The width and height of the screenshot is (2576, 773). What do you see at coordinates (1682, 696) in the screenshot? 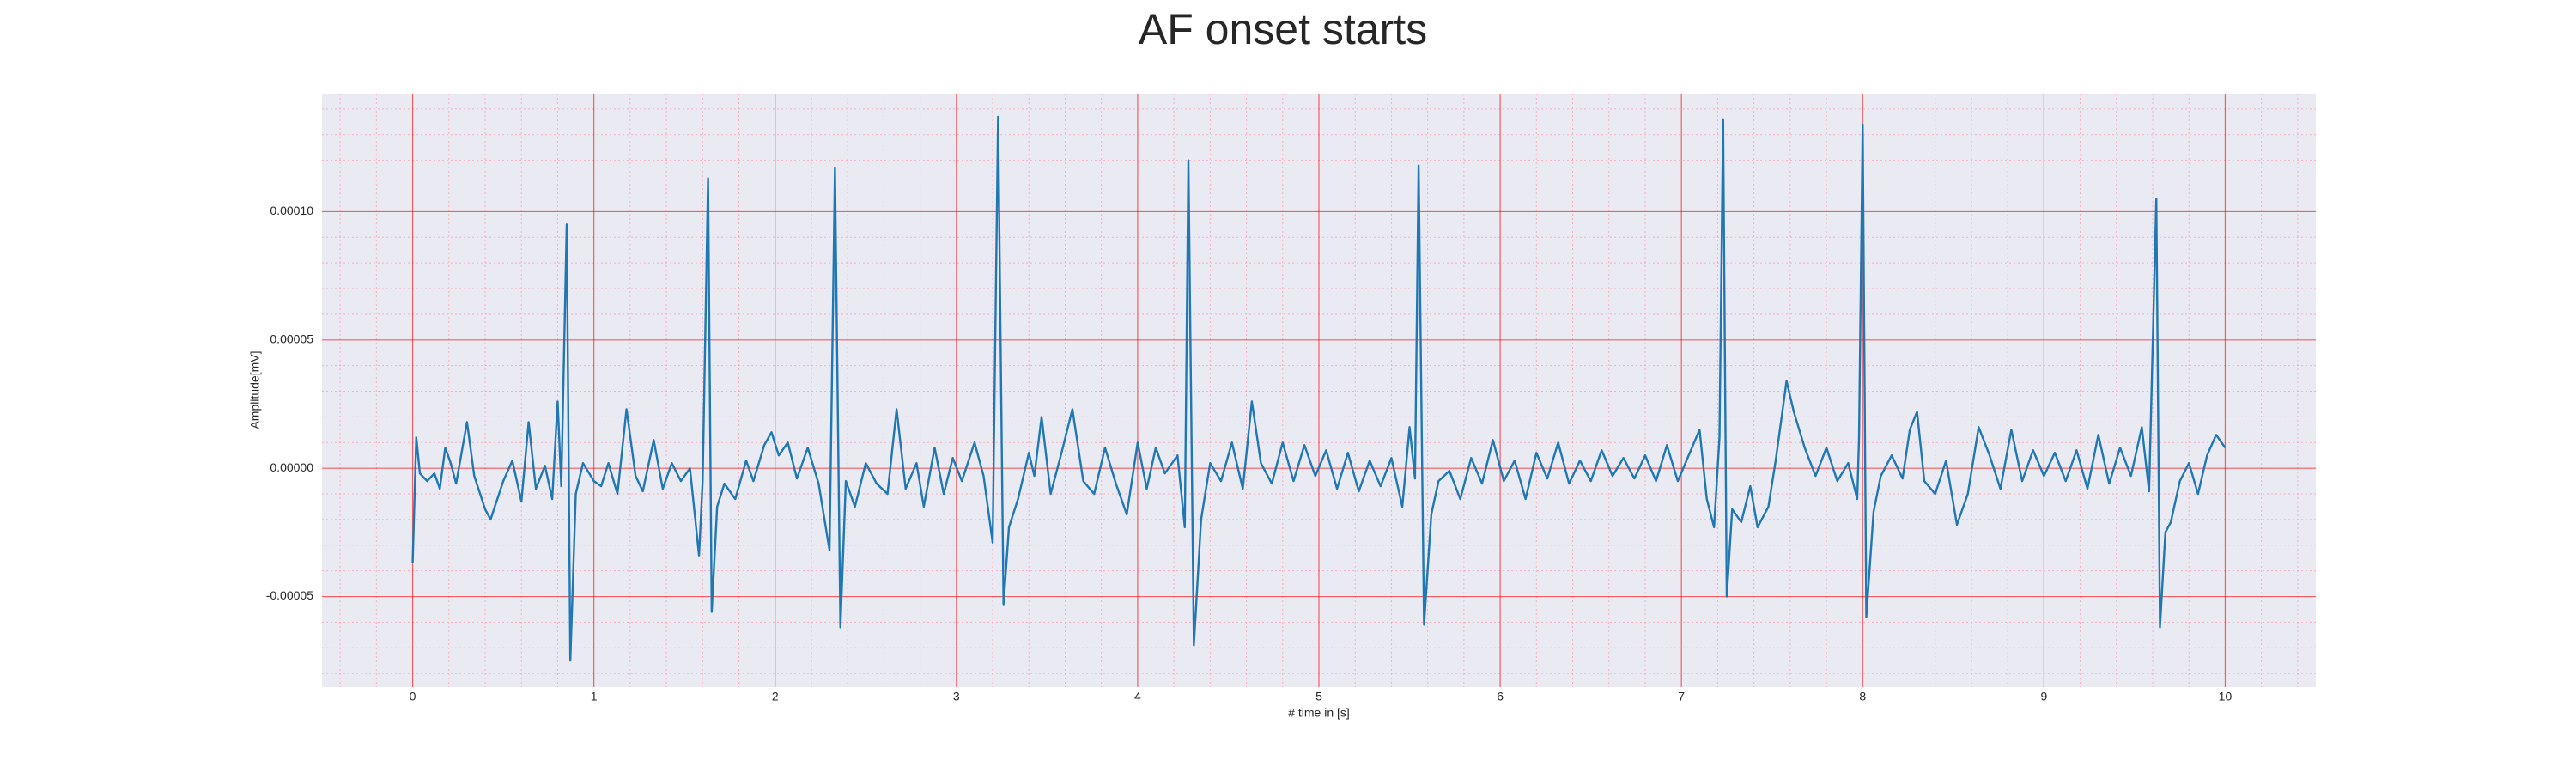
I see `x-tick-label: 7` at bounding box center [1682, 696].